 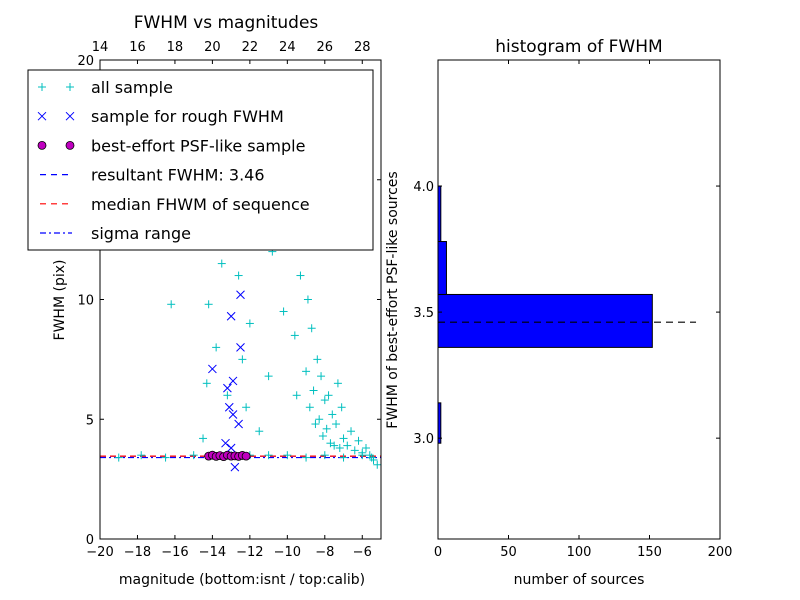 I want to click on legend-label: best-effort PSF-like sample, so click(x=198, y=145).